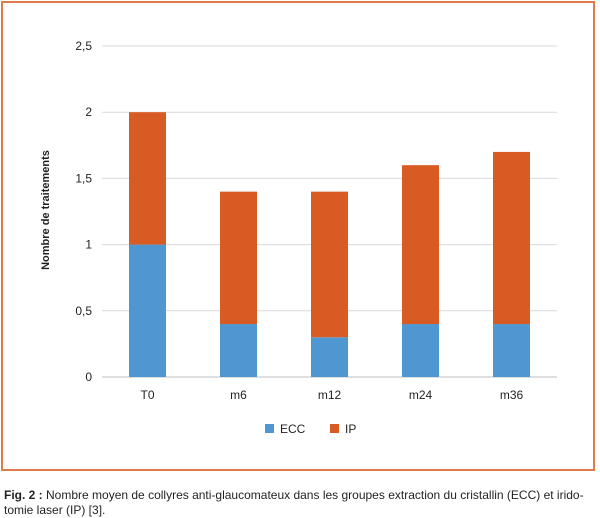  What do you see at coordinates (293, 429) in the screenshot?
I see `legend-label-ecc: ECC` at bounding box center [293, 429].